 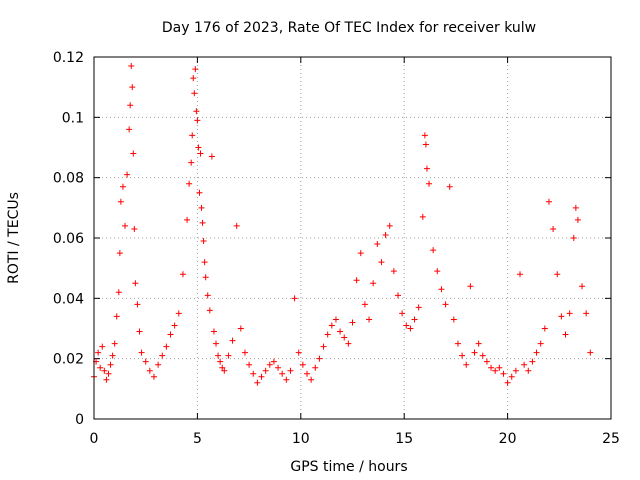 What do you see at coordinates (68, 58) in the screenshot?
I see `y-tick-label: 0.12` at bounding box center [68, 58].